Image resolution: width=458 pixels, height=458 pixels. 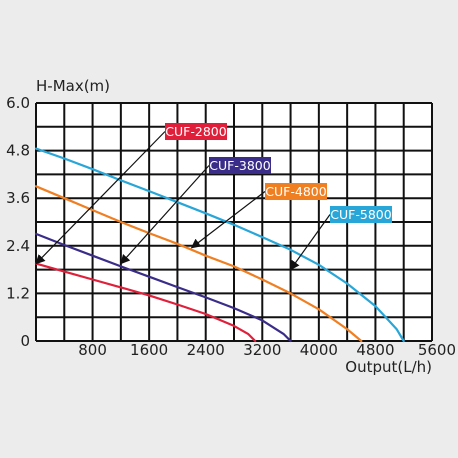 I want to click on series-label-cuf-4800: CUF-4800, so click(x=295, y=191).